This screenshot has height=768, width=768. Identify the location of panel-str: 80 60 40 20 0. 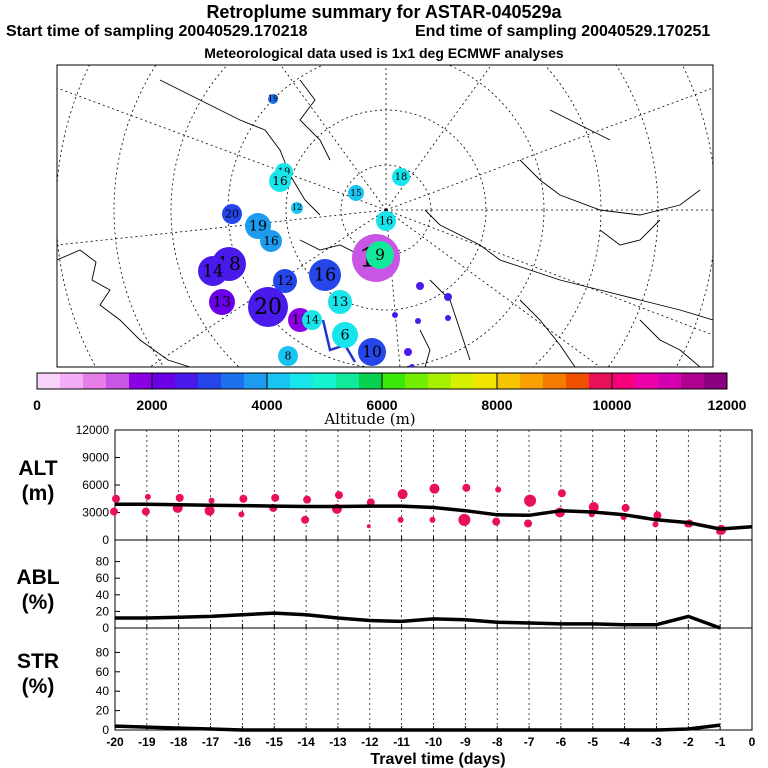
(424, 682).